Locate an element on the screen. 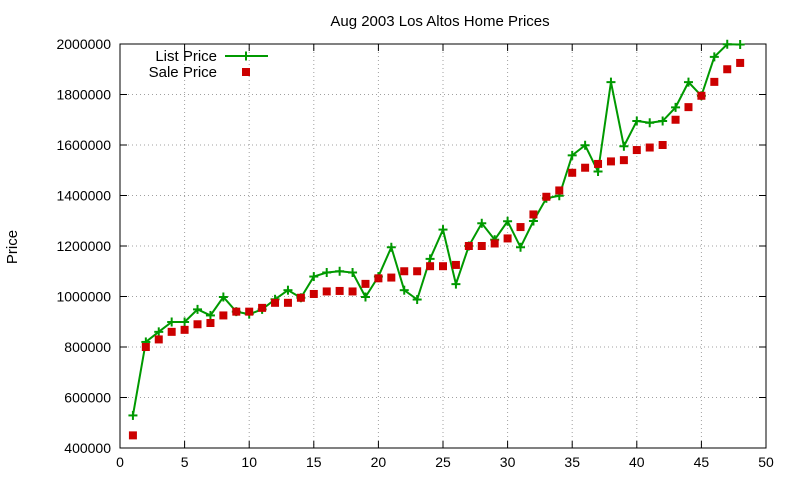  y-tick-label: 1400000 is located at coordinates (83, 196).